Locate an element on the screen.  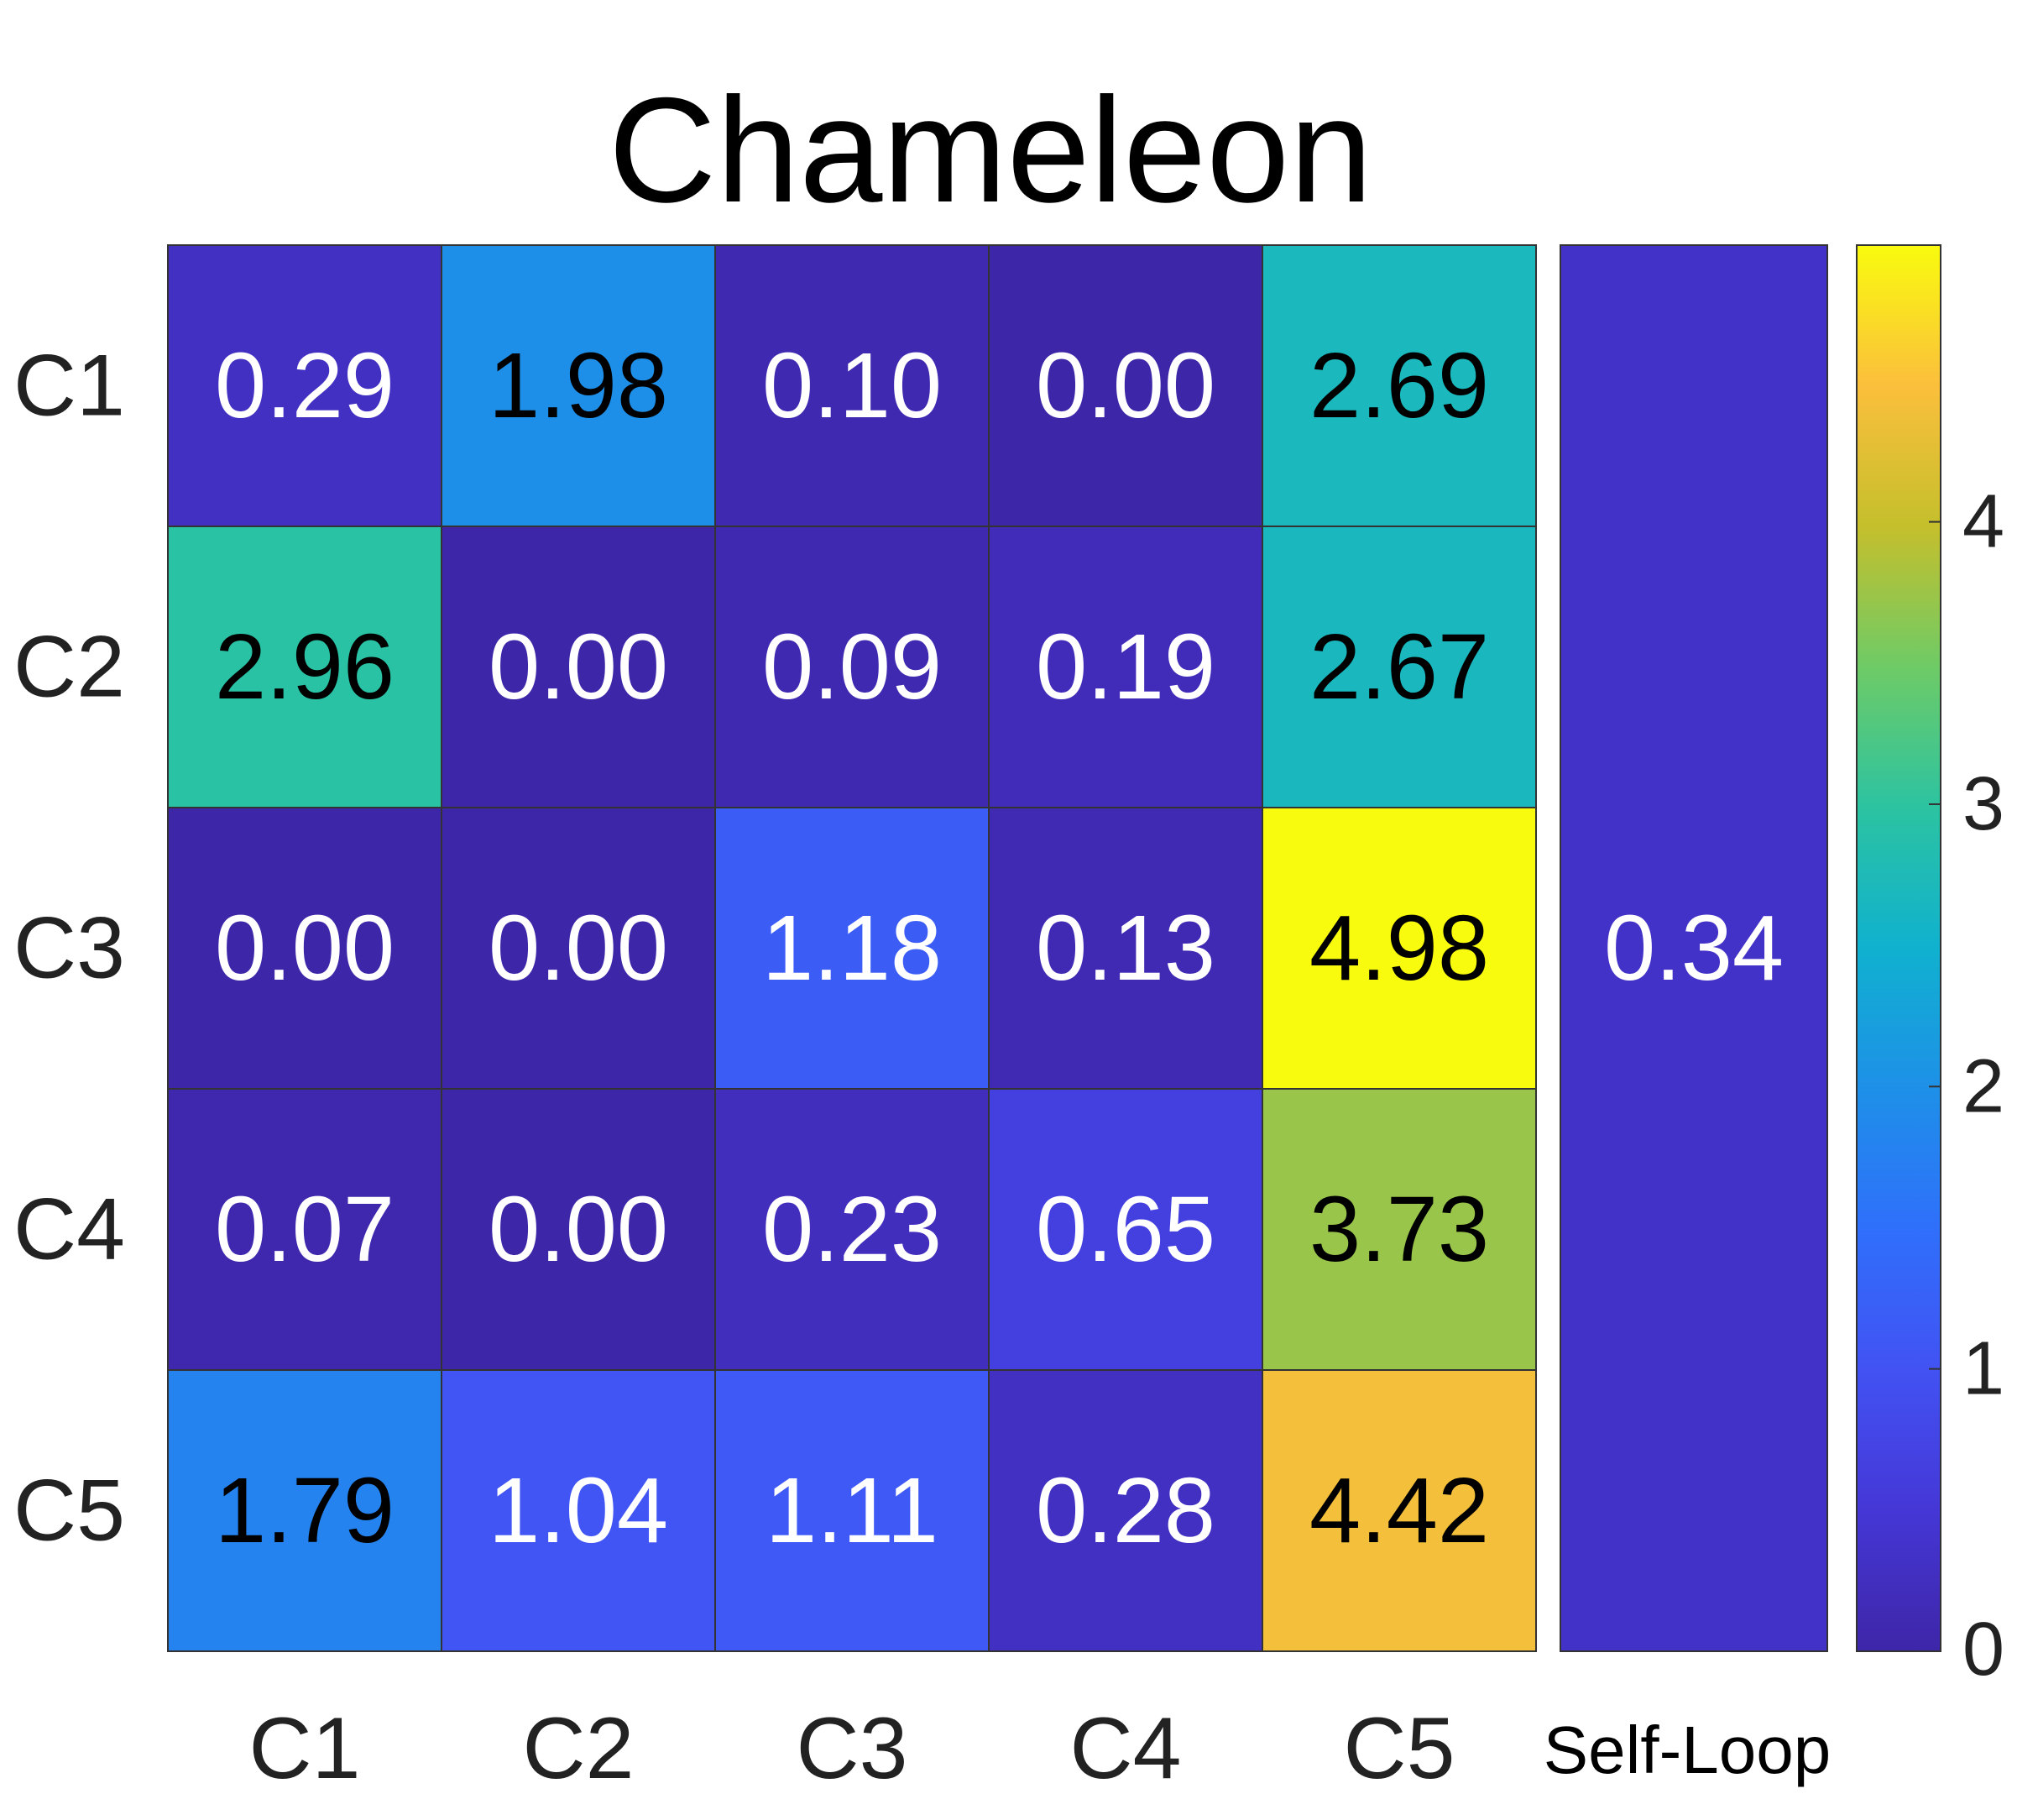
col-label-C2: C2 is located at coordinates (579, 1748).